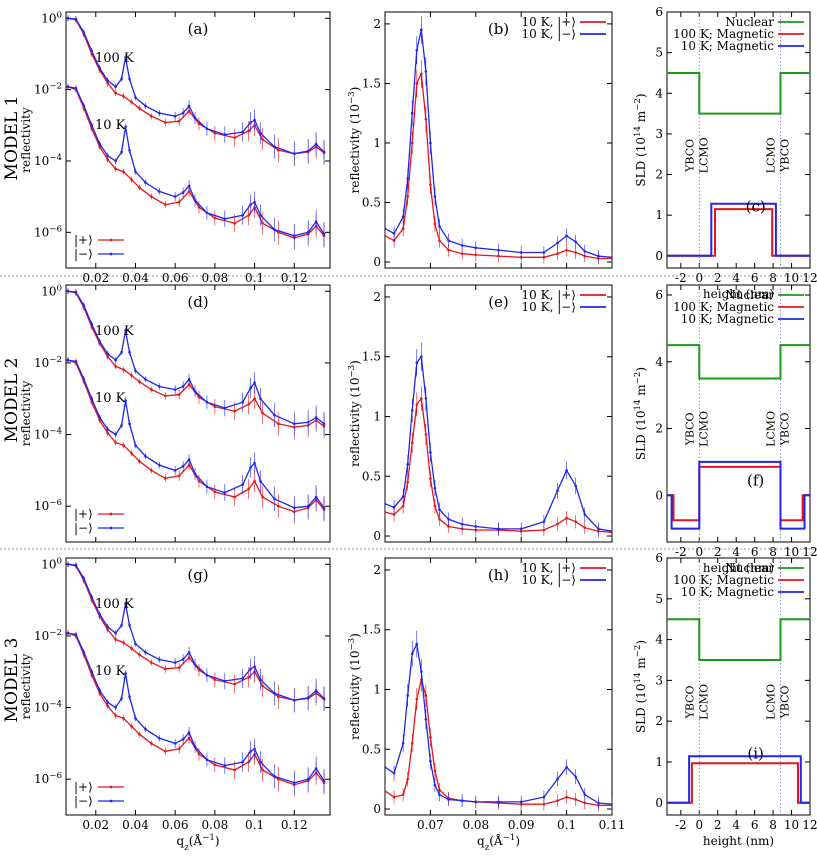 The image size is (817, 862). What do you see at coordinates (26, 140) in the screenshot?
I see `y-axis-label: reflectivity` at bounding box center [26, 140].